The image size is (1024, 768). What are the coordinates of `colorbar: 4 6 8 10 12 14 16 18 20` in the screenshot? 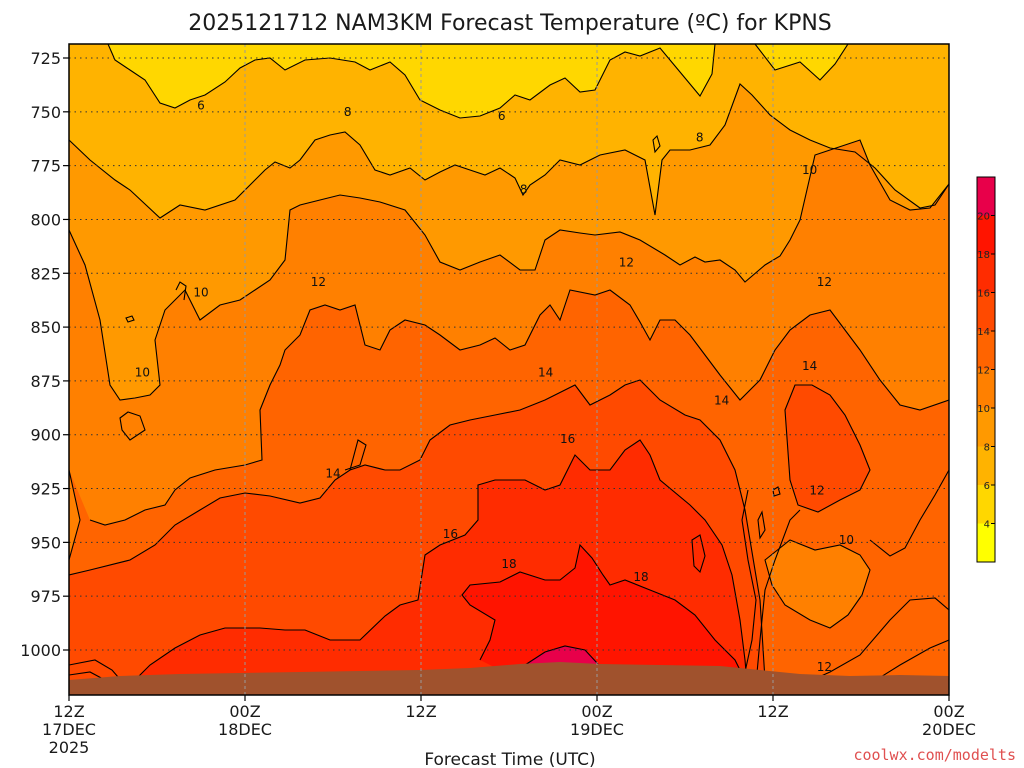 It's located at (986, 369).